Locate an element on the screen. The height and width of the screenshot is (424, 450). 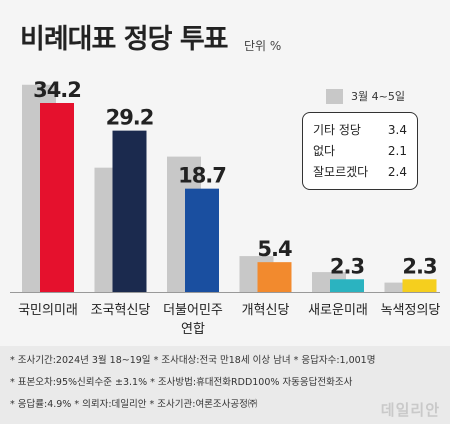
value-label-5: 2.3 is located at coordinates (419, 266).